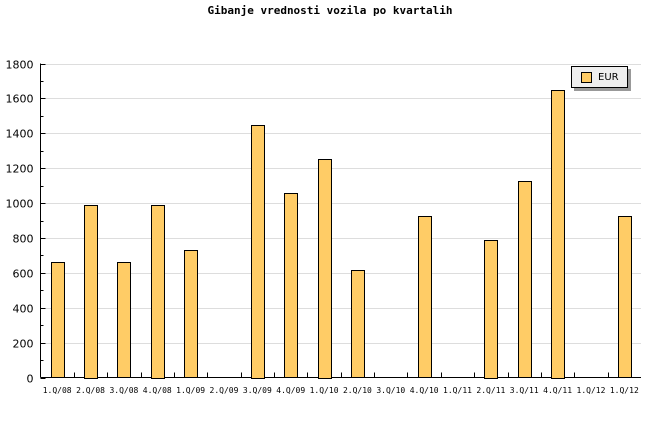 Image resolution: width=660 pixels, height=440 pixels. I want to click on chart-title: Gibanje vrednosti vozila po kvartalih, so click(330, 10).